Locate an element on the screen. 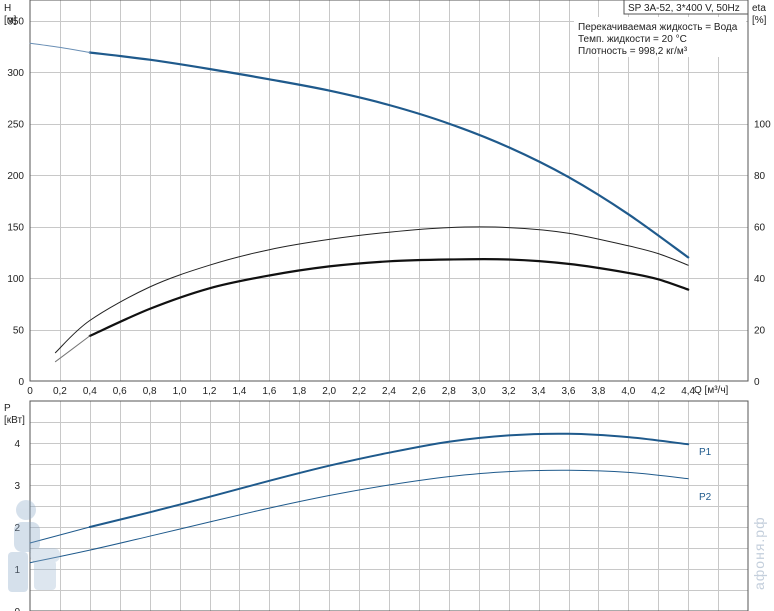  annotation-bg is located at coordinates (660, 37).